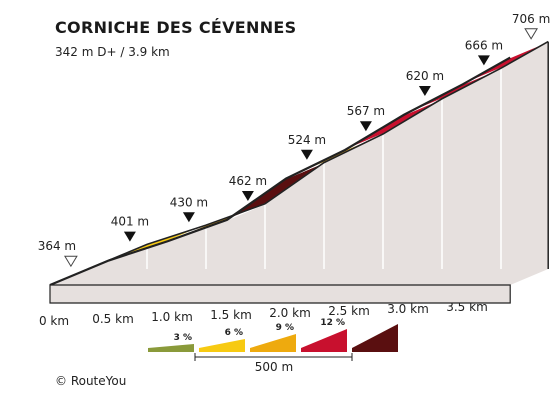 This screenshot has width=550, height=400. Describe the element at coordinates (91, 381) in the screenshot. I see `routeyou-credit: © RouteYou` at that location.